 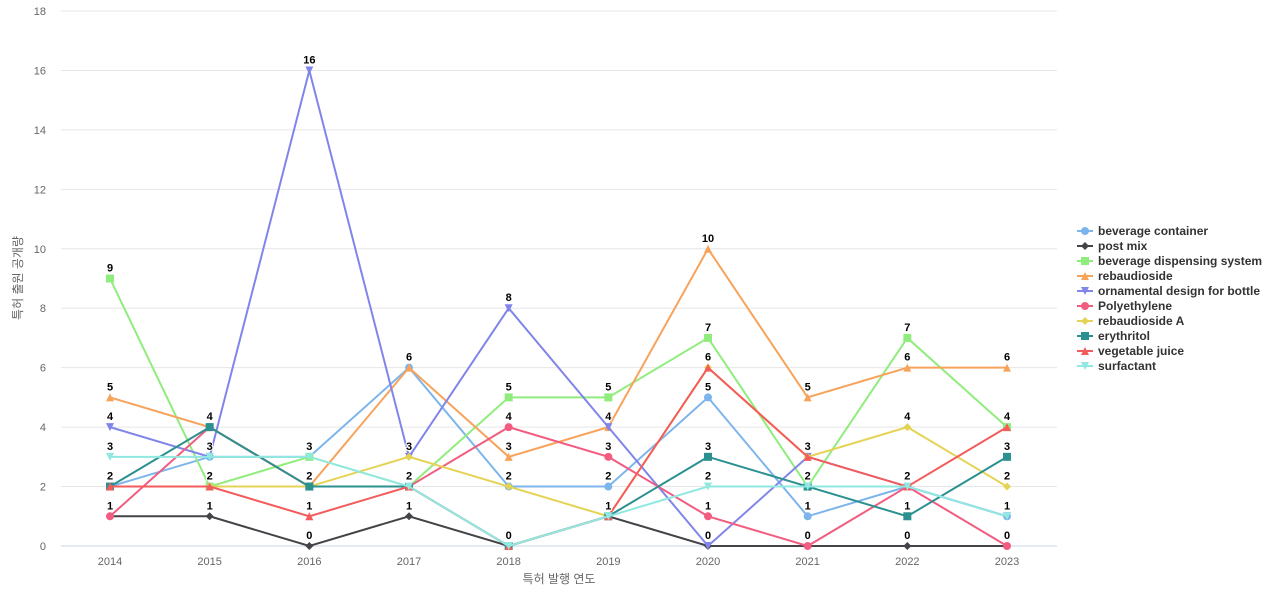 What do you see at coordinates (1124, 306) in the screenshot?
I see `legend-item: Polyethylene` at bounding box center [1124, 306].